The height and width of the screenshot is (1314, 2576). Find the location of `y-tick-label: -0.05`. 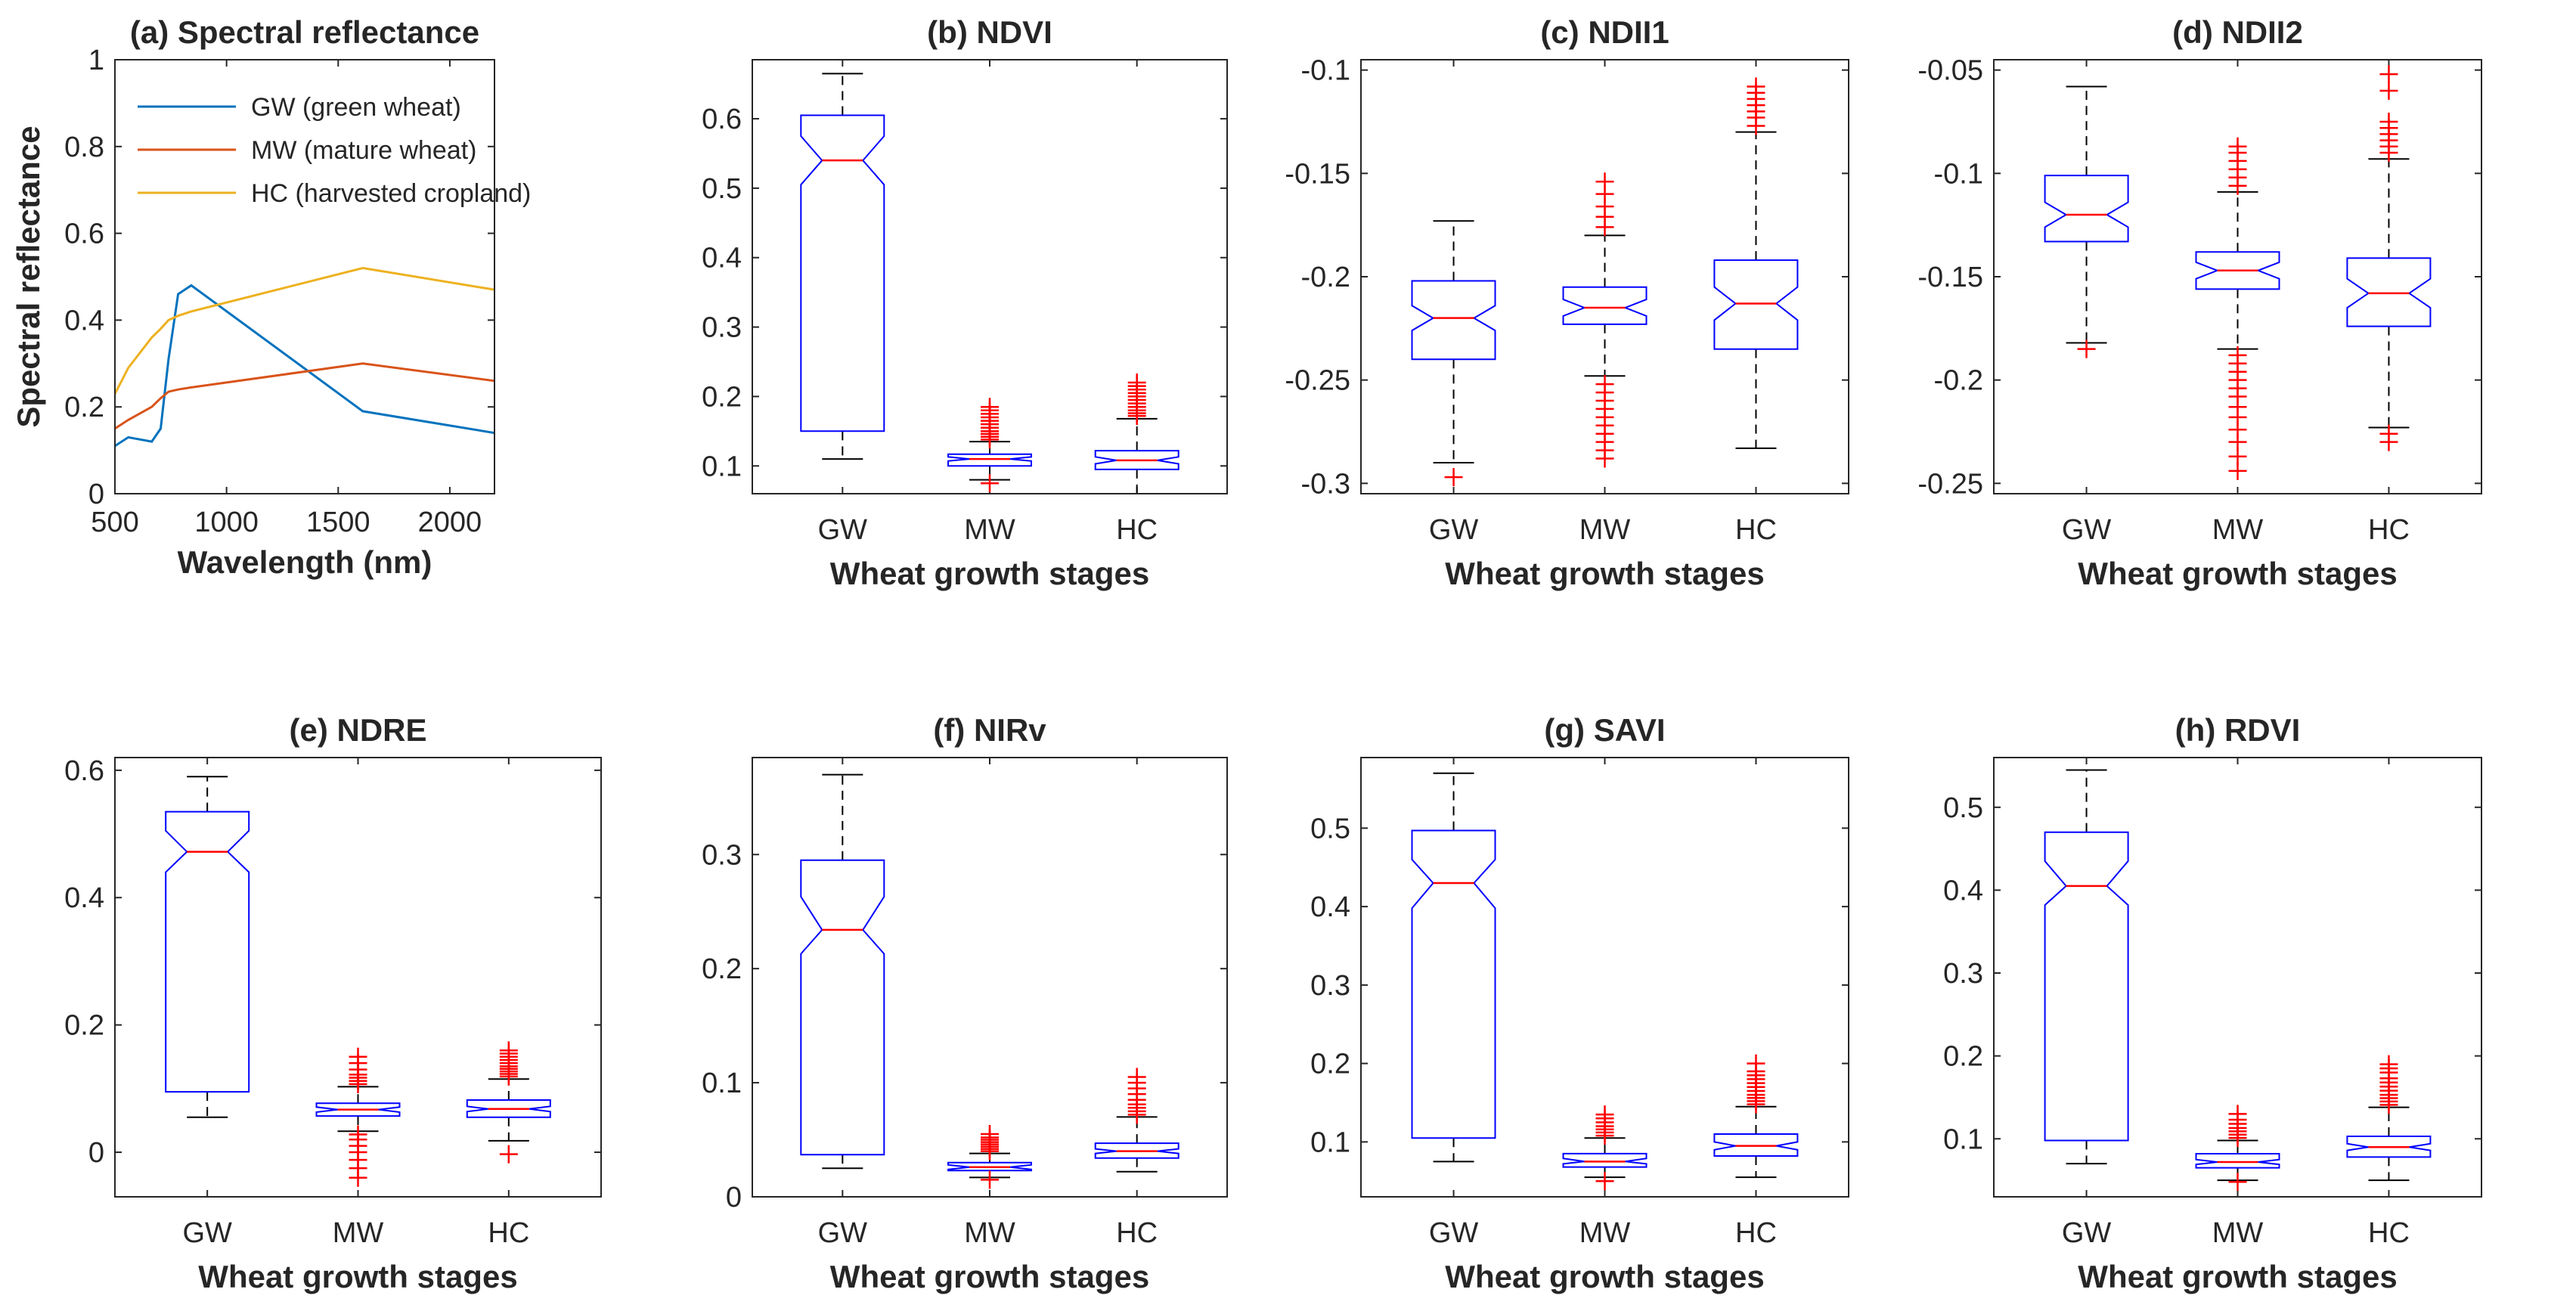

y-tick-label: -0.05 is located at coordinates (1950, 71).